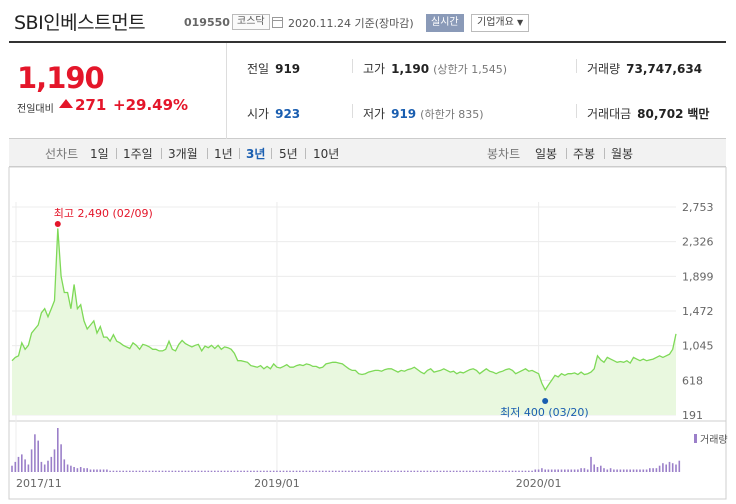 This screenshot has height=504, width=736. What do you see at coordinates (183, 154) in the screenshot?
I see `period-3m: 3개월` at bounding box center [183, 154].